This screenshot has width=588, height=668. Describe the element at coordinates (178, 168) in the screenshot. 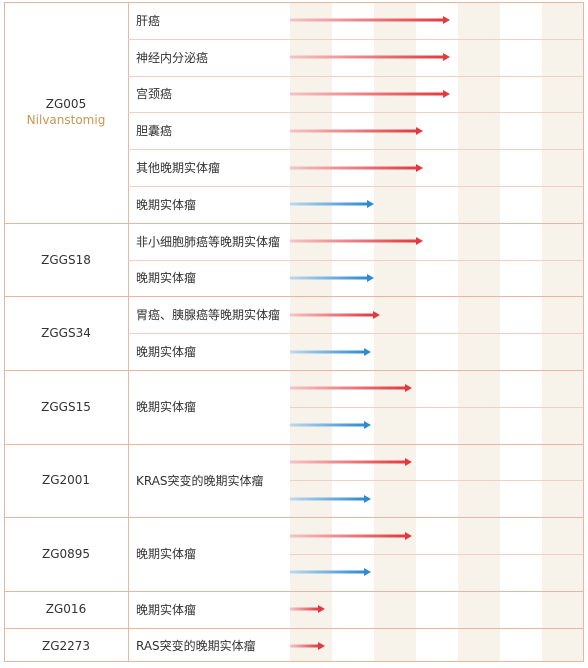

I see `indication-label: 其他晚期实体瘤` at that location.